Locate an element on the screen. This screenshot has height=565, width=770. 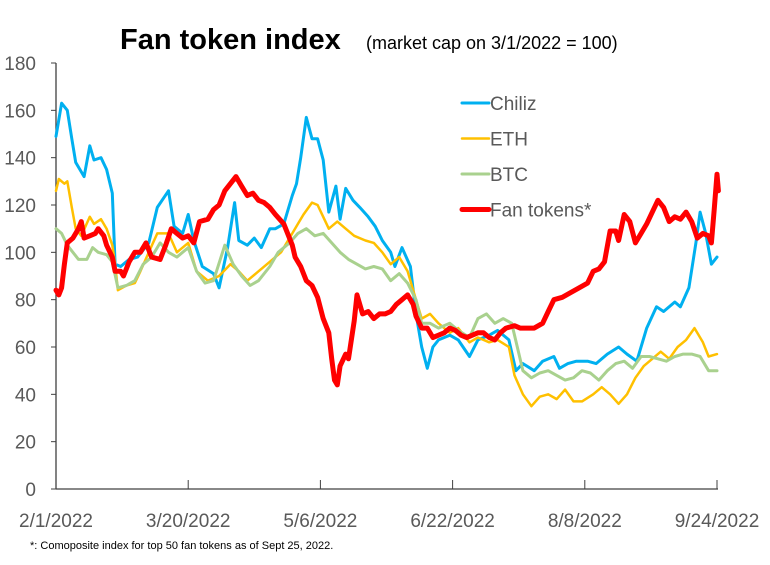
legend-label: BTC is located at coordinates (509, 175).